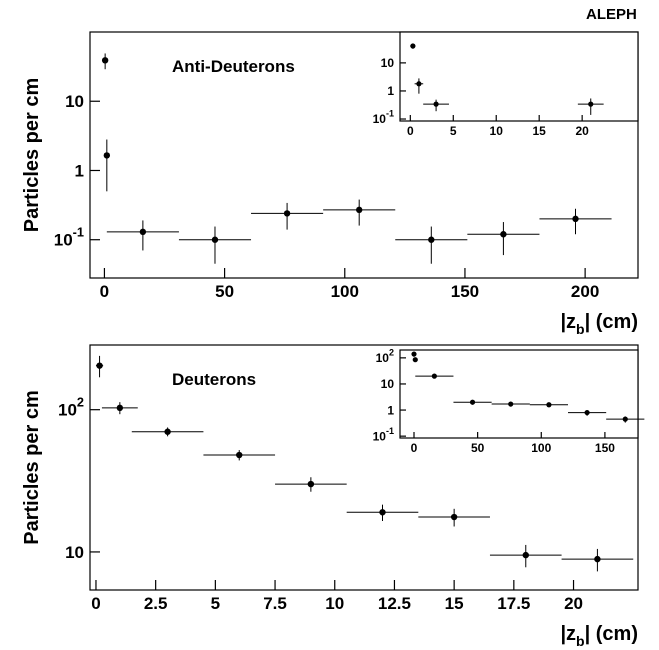 The image size is (659, 650). What do you see at coordinates (513, 603) in the screenshot?
I see `x-tick-label: 17.5` at bounding box center [513, 603].